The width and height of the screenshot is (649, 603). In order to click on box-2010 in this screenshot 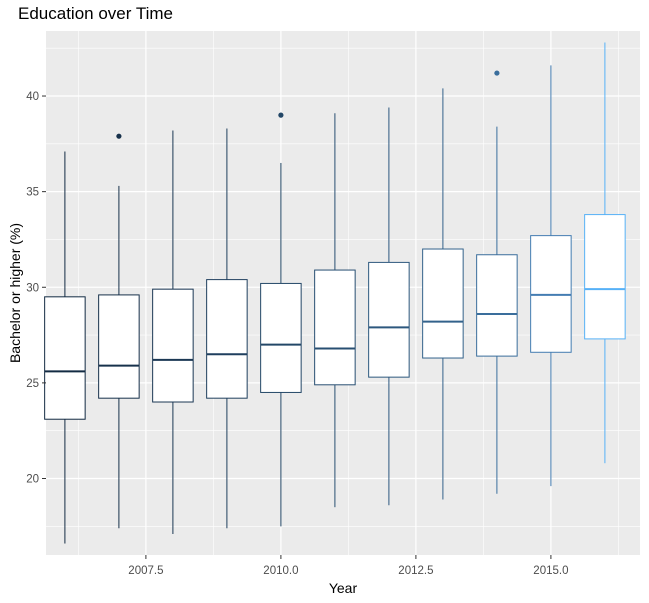, I will do `click(281, 319)`.